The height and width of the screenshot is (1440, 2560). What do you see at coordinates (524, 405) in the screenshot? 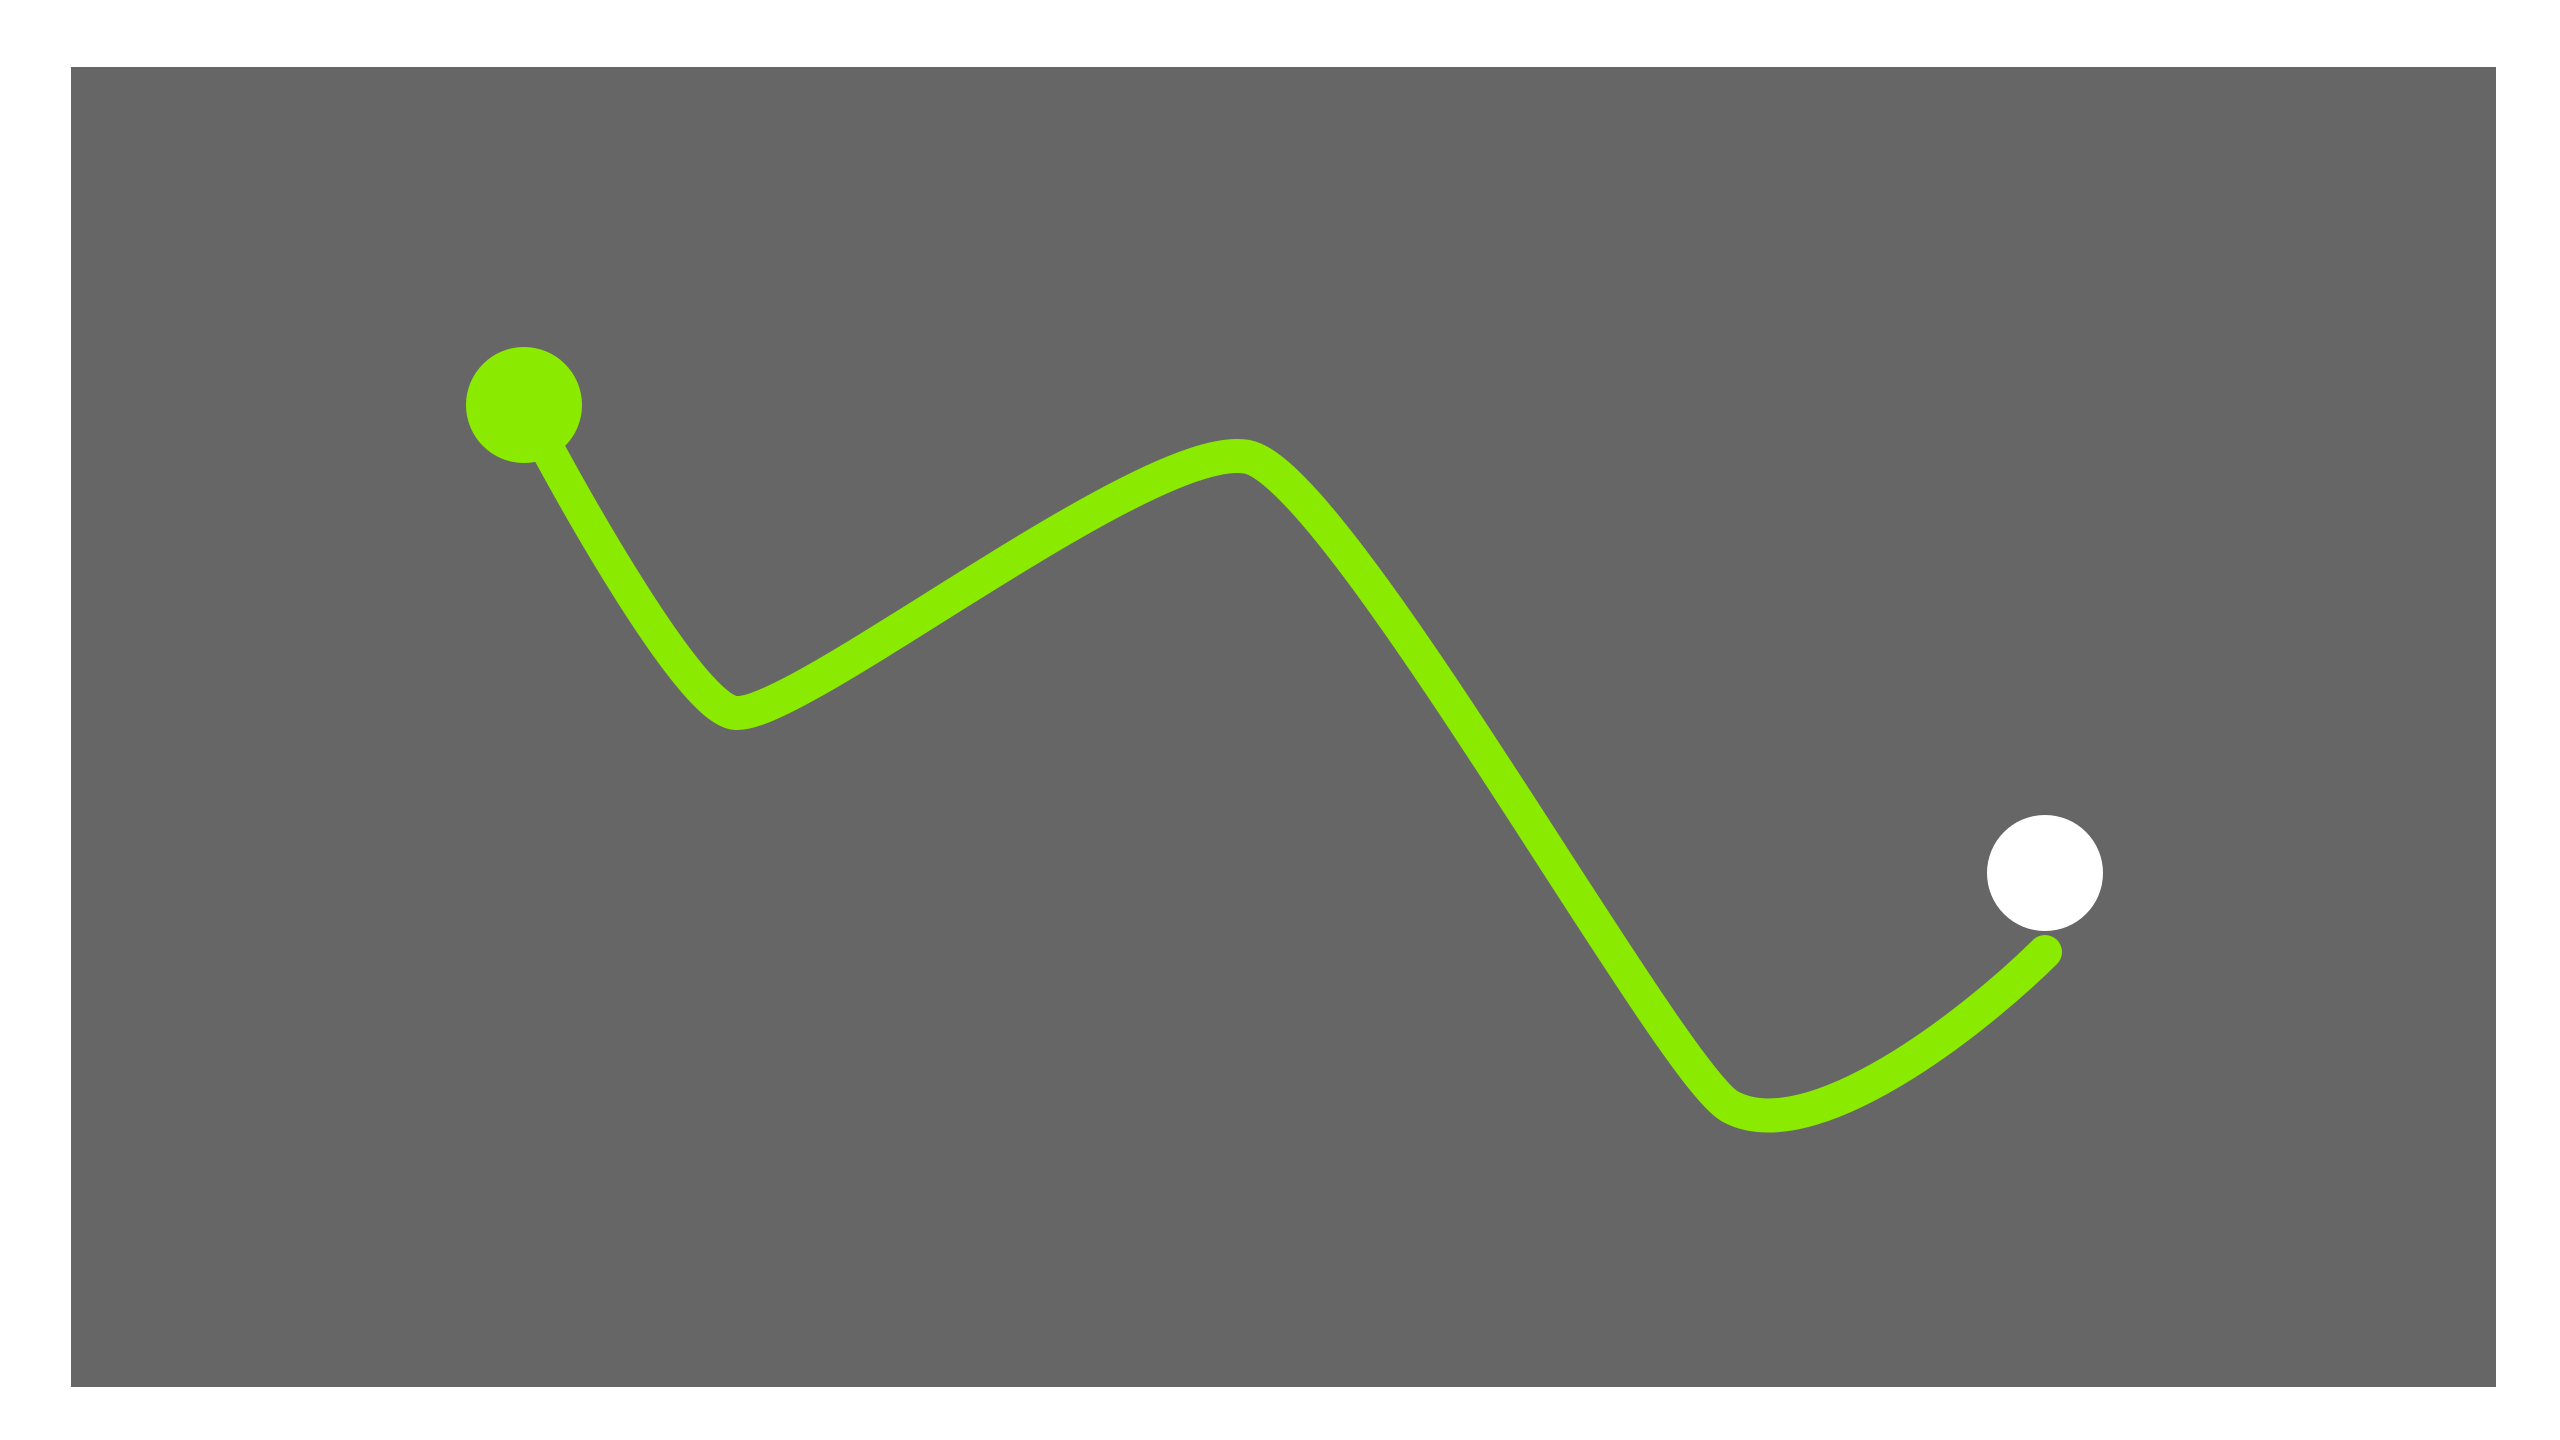
I see `start-dot-icon` at bounding box center [524, 405].